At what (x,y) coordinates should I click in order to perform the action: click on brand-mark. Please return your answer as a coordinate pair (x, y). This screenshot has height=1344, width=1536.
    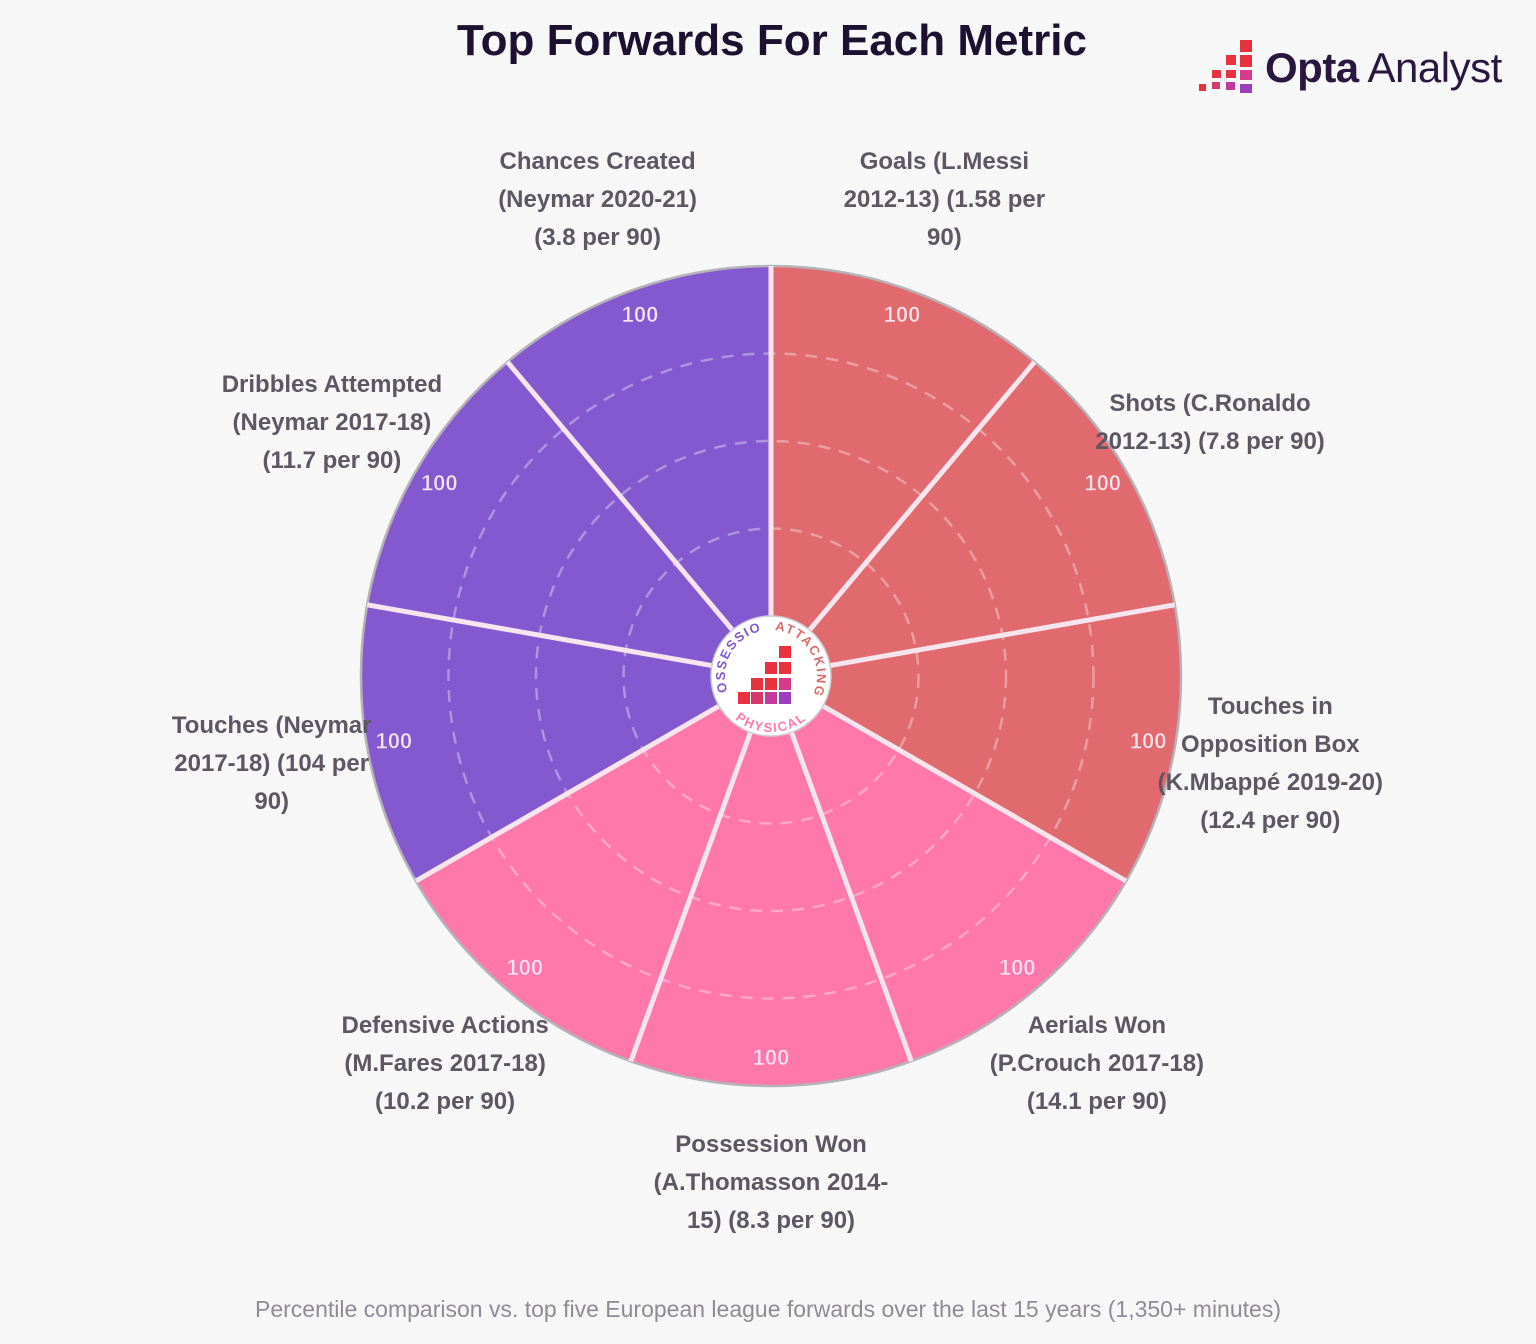
    Looking at the image, I should click on (1225, 66).